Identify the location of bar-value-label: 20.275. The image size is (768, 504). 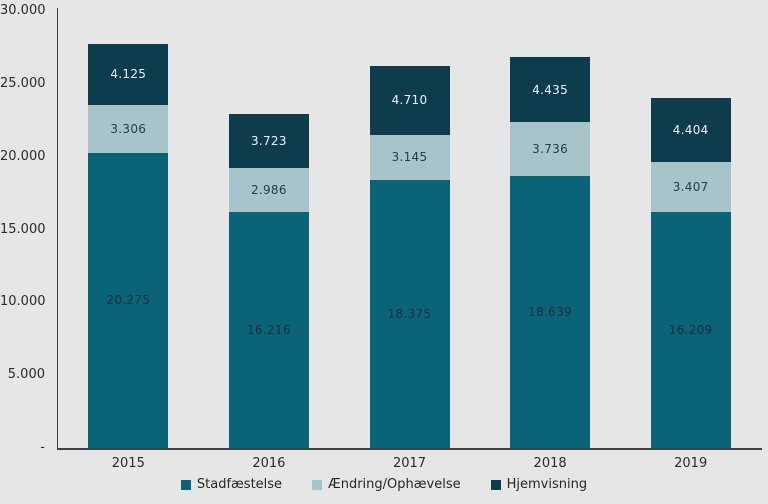
(128, 300).